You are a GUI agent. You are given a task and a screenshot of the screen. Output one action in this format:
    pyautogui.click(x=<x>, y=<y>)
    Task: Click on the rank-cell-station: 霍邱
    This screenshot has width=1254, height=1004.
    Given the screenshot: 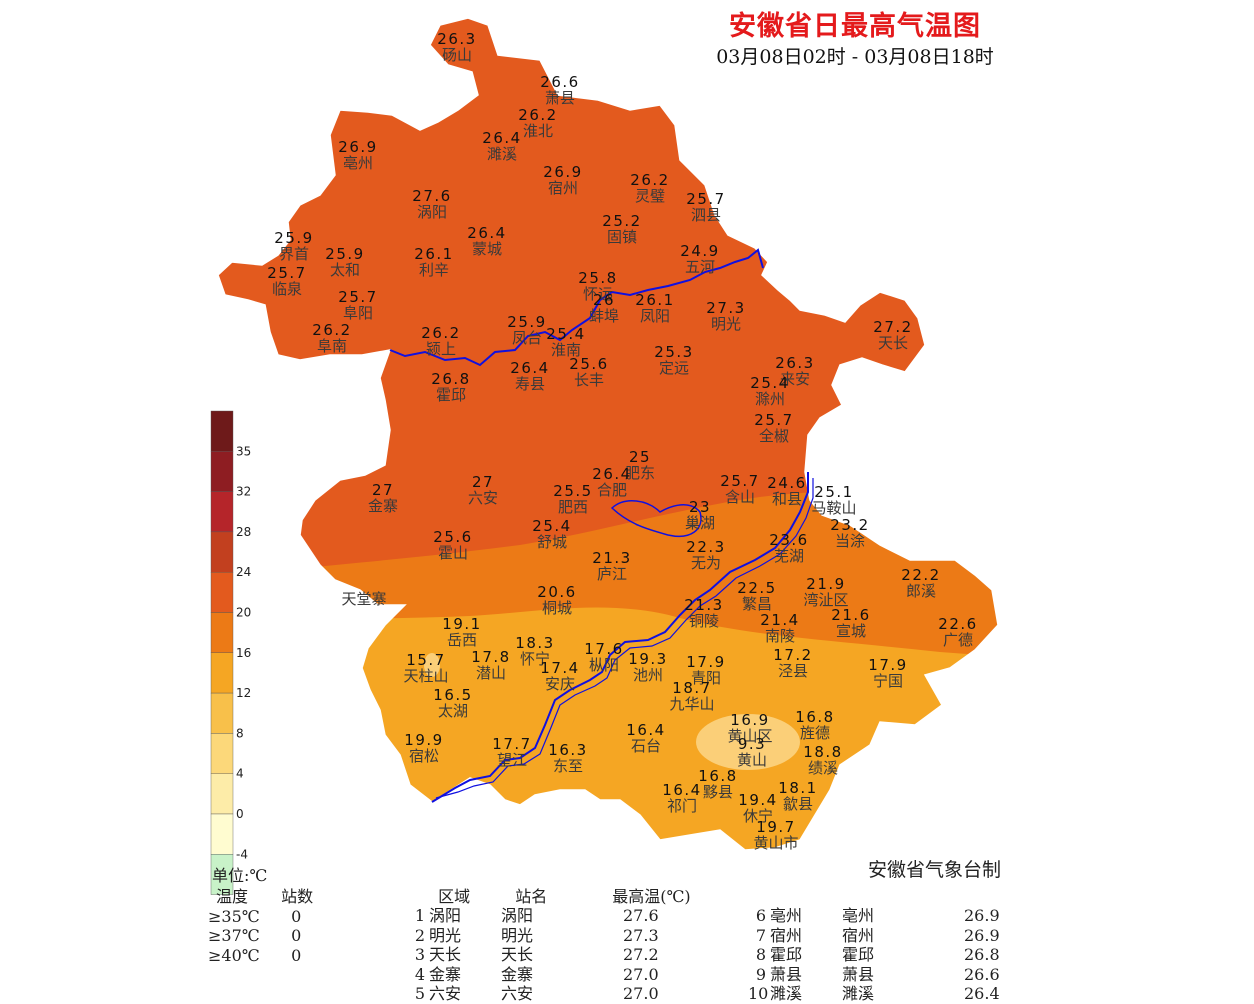 What is the action you would take?
    pyautogui.click(x=858, y=954)
    